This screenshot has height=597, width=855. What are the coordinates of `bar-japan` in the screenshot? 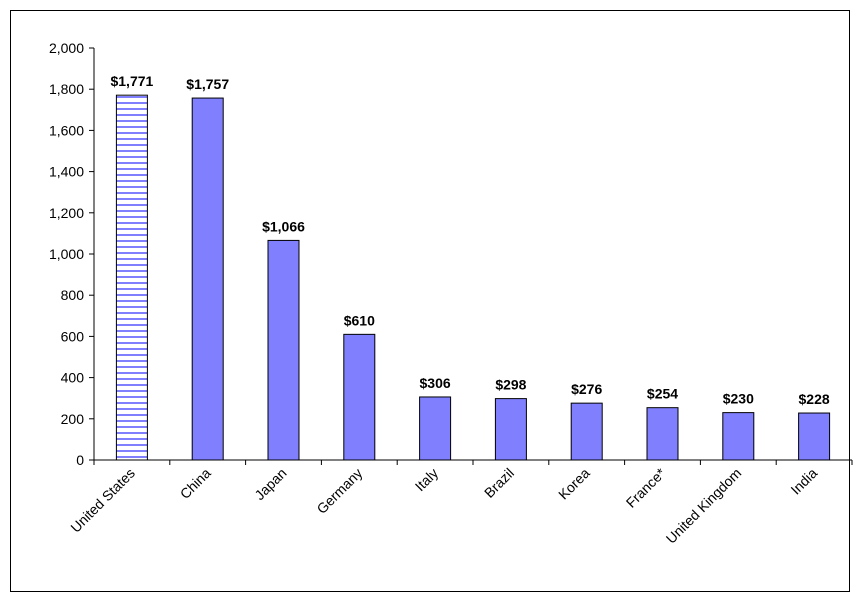 It's located at (283, 350).